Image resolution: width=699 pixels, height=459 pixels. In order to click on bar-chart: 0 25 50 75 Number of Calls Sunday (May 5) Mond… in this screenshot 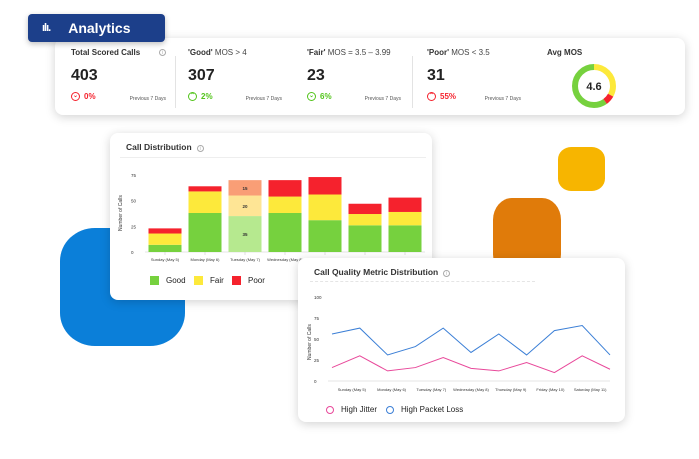, I will do `click(271, 217)`.